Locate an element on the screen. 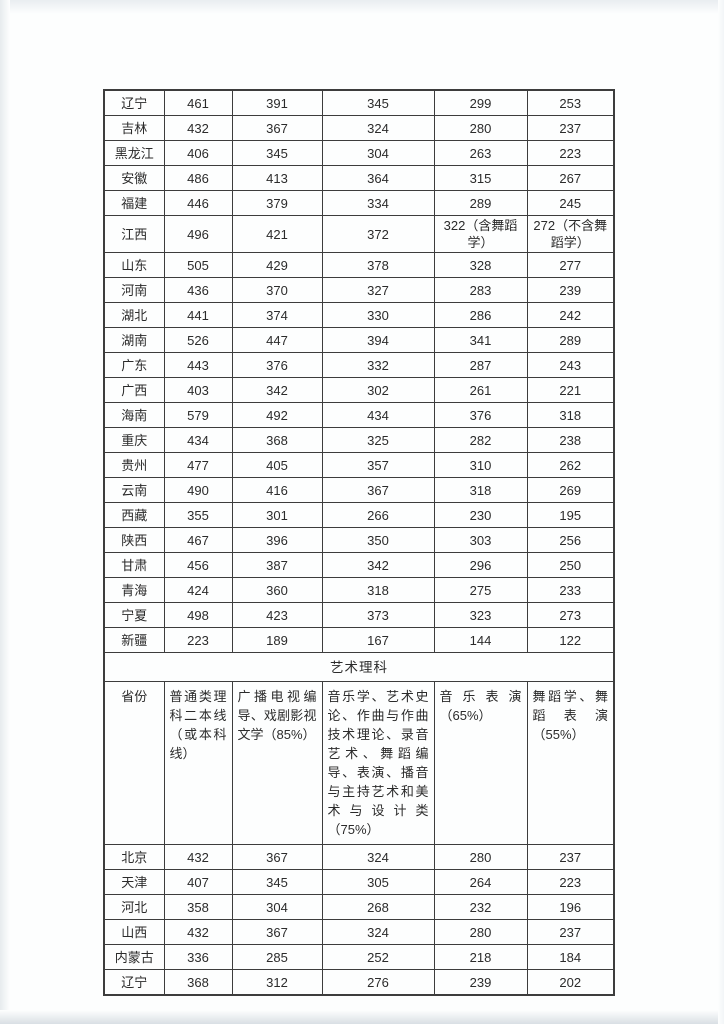  table-row: 安徽 486 413 364 315 267 is located at coordinates (359, 178).